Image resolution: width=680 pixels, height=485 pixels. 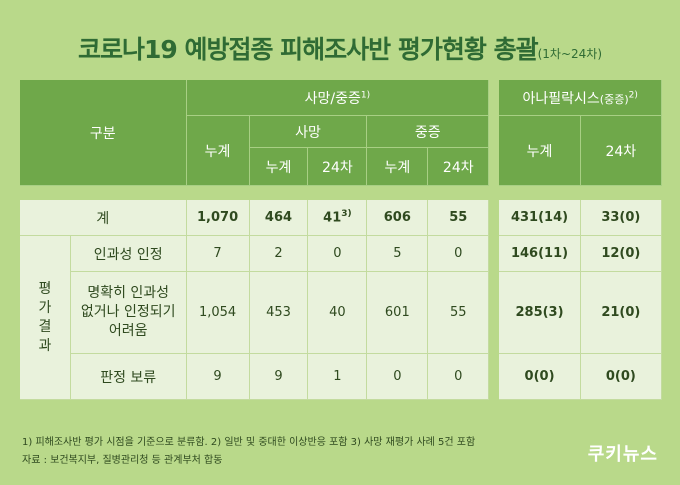 I want to click on header-death-cumulative: 누계, so click(x=279, y=167).